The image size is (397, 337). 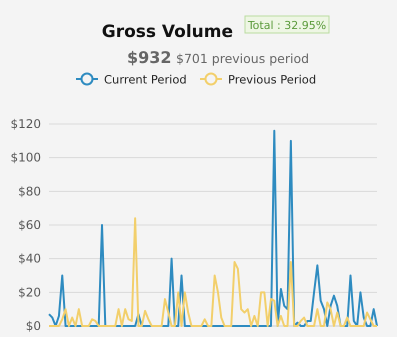 What do you see at coordinates (29, 225) in the screenshot?
I see `y-tick-label: $60` at bounding box center [29, 225].